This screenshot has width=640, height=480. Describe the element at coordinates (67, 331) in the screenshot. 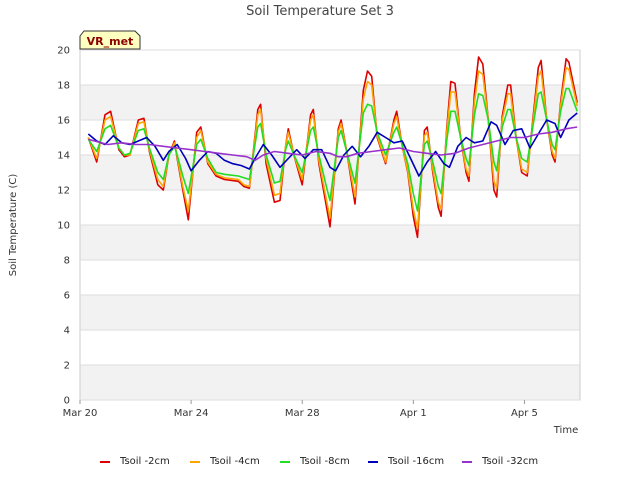

I see `y-tick-label: 4` at that location.